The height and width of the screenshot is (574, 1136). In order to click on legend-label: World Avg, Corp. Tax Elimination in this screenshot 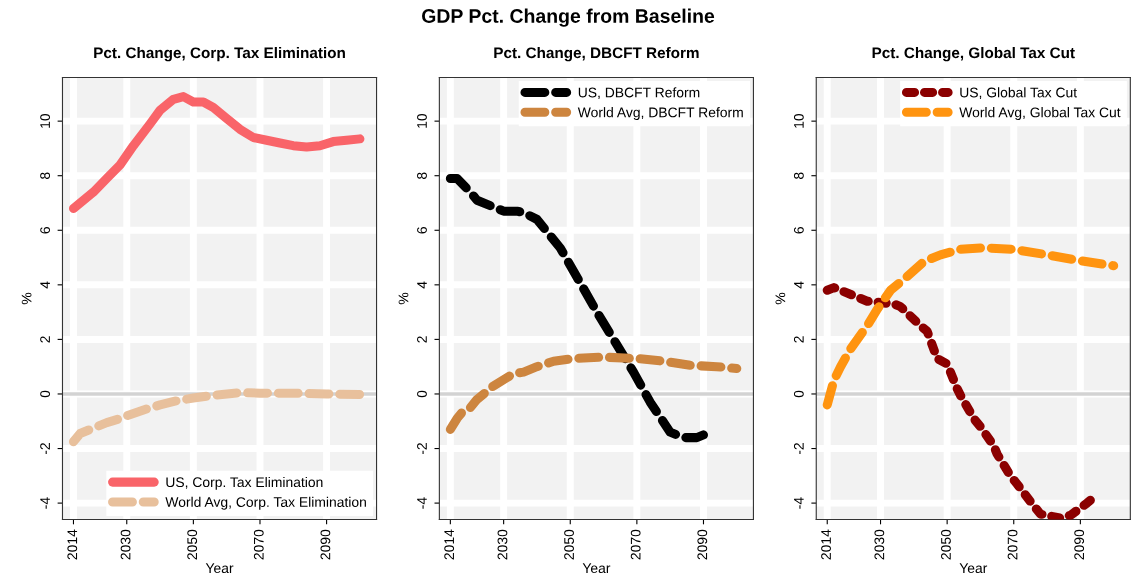, I will do `click(265, 503)`.